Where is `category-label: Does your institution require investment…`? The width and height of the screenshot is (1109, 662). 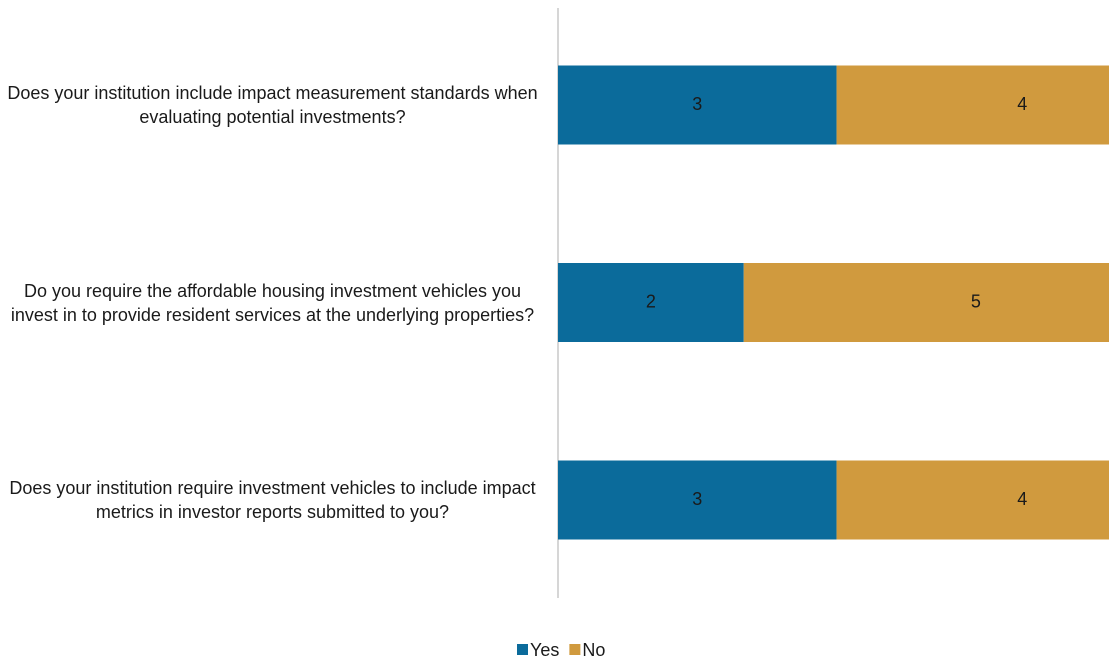
category-label: Does your institution require investment… is located at coordinates (272, 500).